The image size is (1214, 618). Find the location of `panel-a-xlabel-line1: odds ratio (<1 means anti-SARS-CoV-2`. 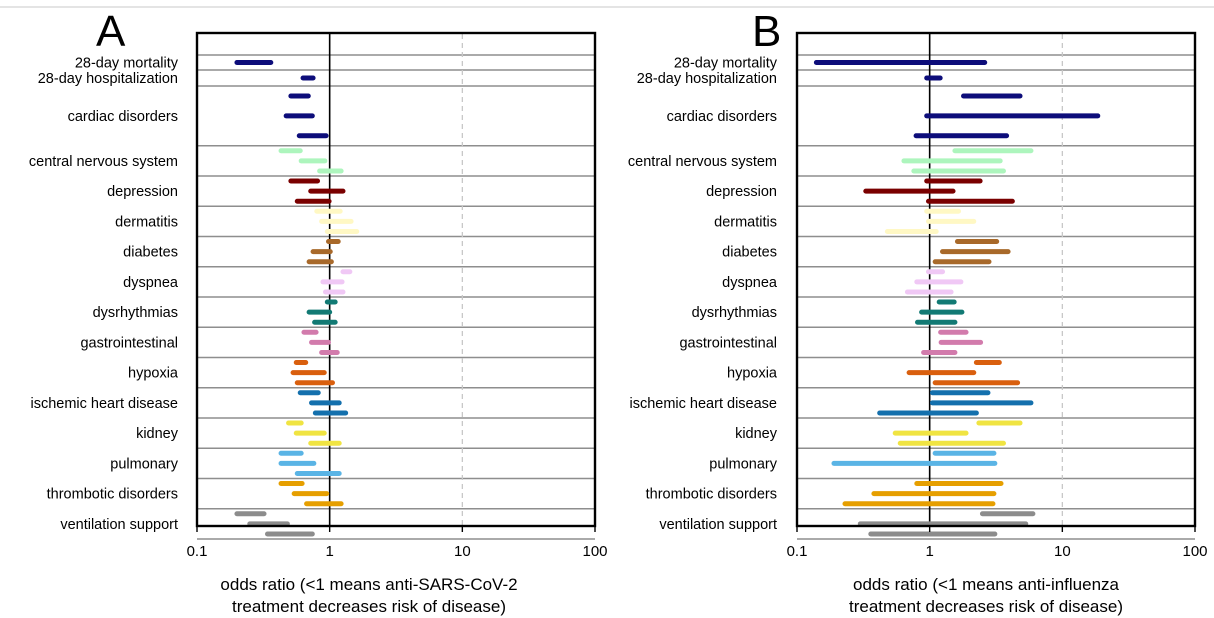

panel-a-xlabel-line1: odds ratio (<1 means anti-SARS-CoV-2 is located at coordinates (368, 584).